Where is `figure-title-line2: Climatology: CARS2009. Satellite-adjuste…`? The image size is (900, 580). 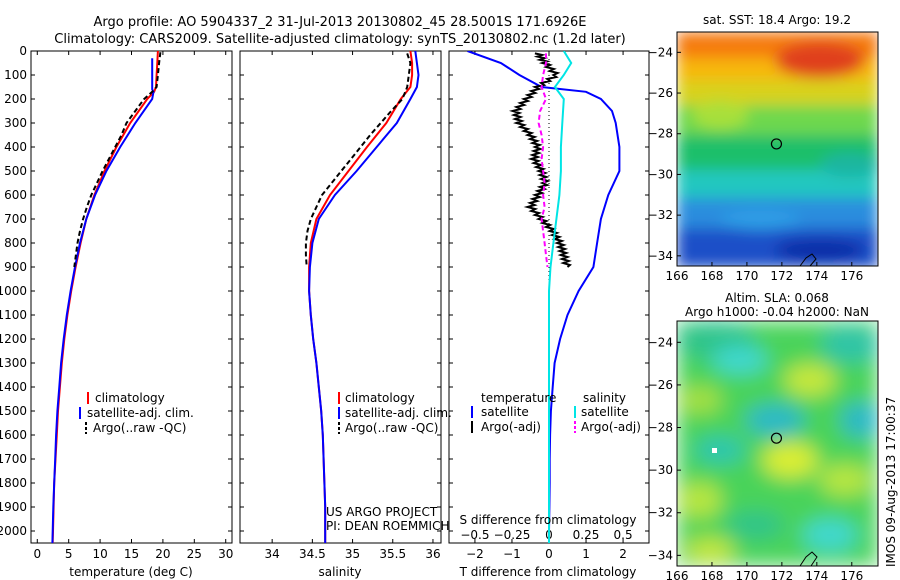 figure-title-line2: Climatology: CARS2009. Satellite-adjuste… is located at coordinates (340, 39).